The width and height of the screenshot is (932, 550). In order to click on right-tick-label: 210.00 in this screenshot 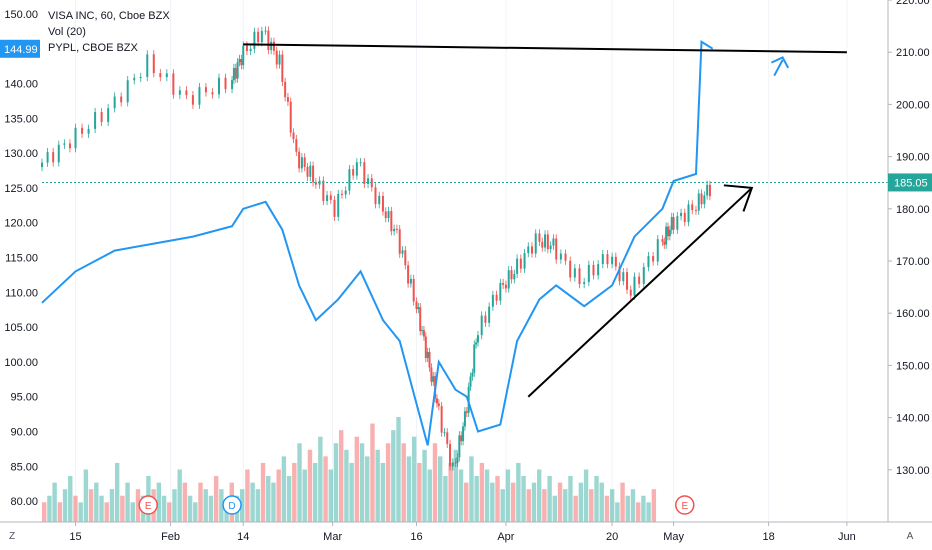, I will do `click(913, 53)`.